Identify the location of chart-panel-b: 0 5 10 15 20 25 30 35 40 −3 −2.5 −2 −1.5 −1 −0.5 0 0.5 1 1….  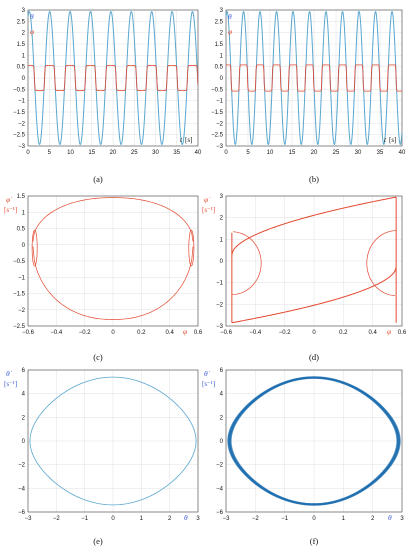
(308, 82).